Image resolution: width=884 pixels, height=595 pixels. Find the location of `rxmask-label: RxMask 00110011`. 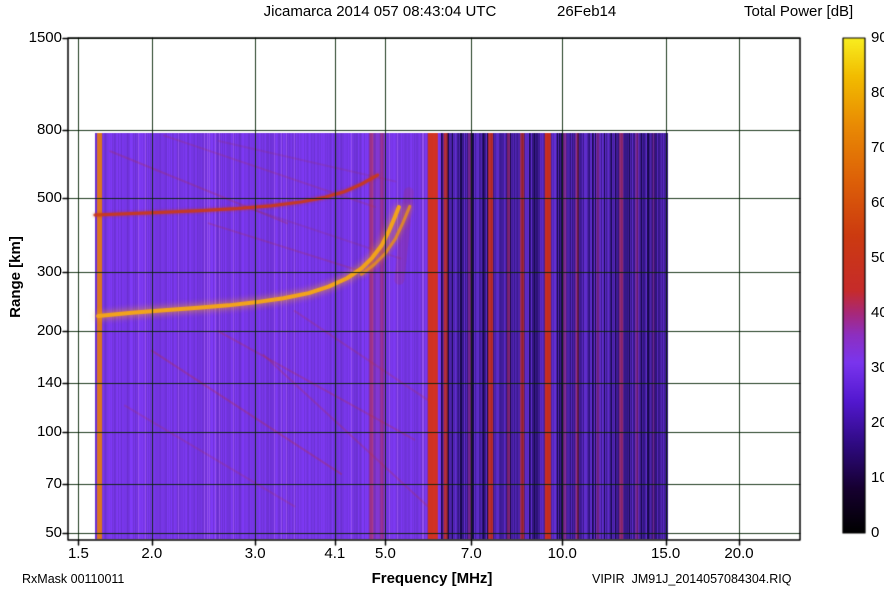

rxmask-label: RxMask 00110011 is located at coordinates (73, 579).